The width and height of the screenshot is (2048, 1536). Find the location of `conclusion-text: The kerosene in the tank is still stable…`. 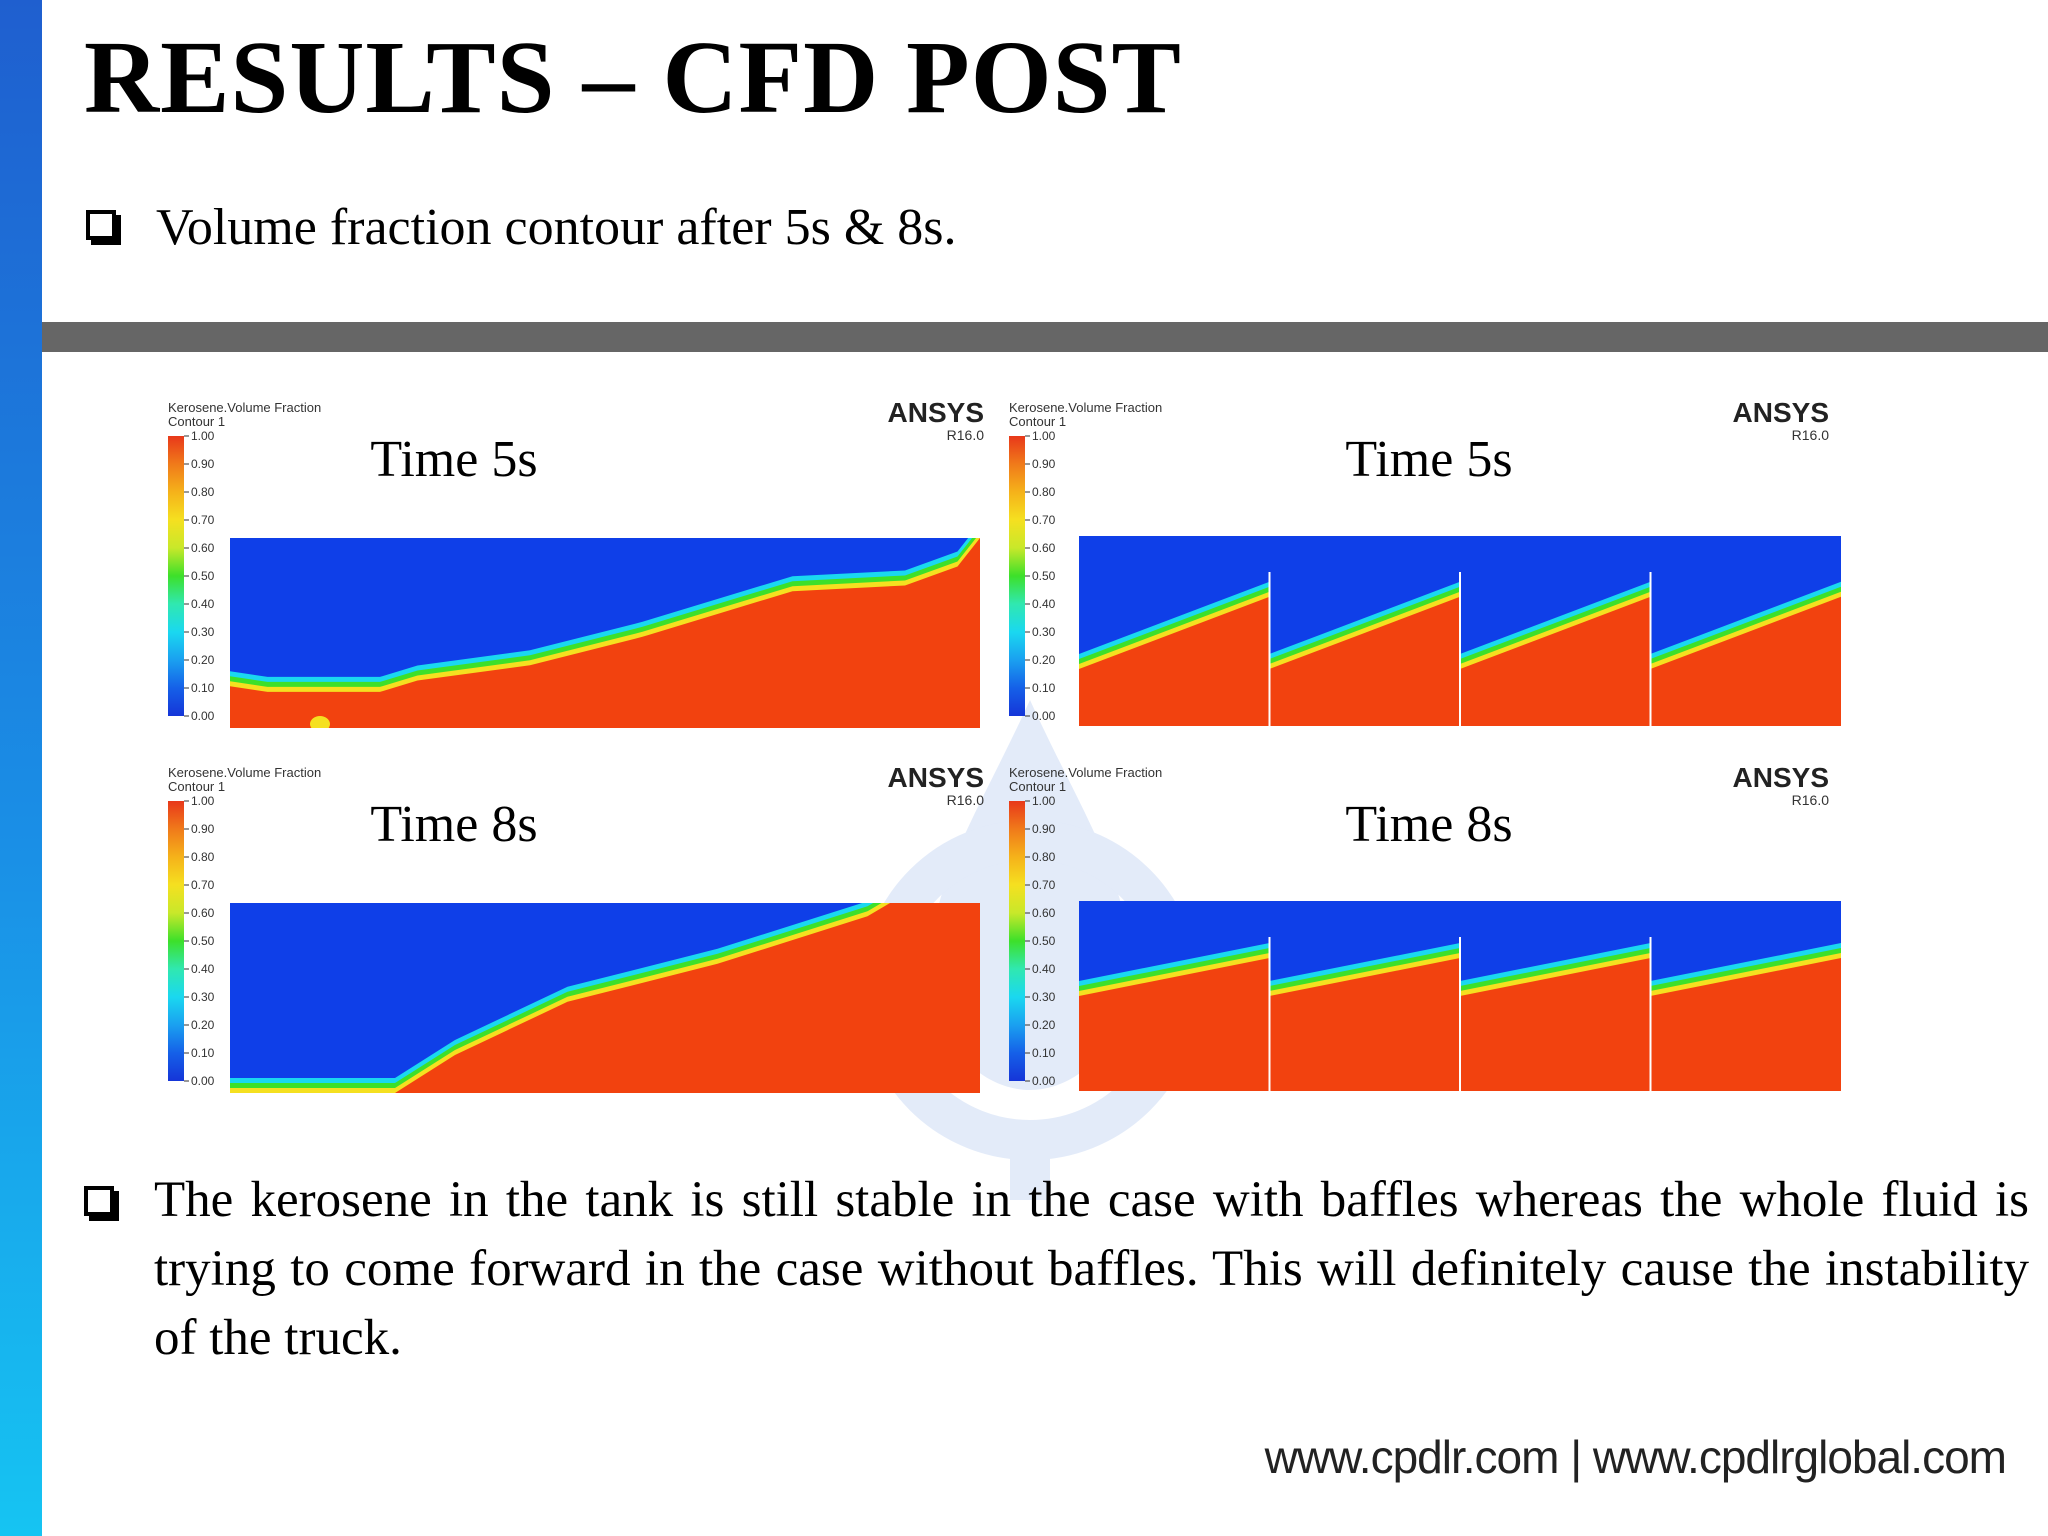

conclusion-text: The kerosene in the tank is still stable… is located at coordinates (1091, 1269).